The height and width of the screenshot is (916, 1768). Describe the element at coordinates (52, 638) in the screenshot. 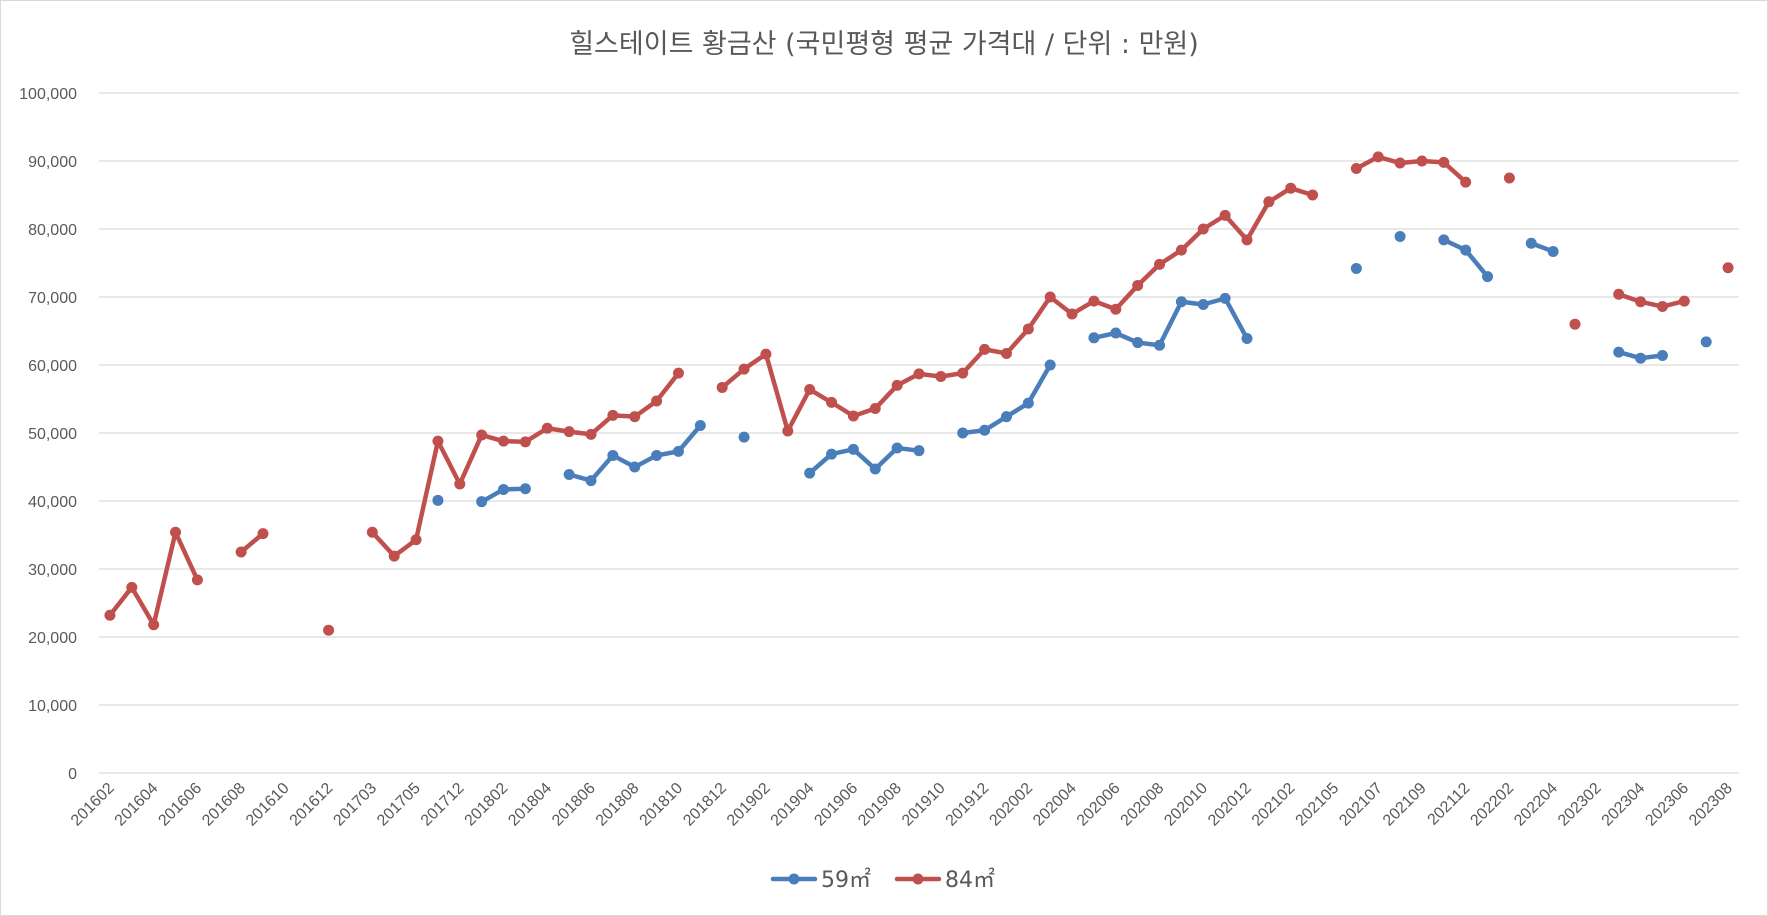

I see `y-tick-label: 20,000` at that location.